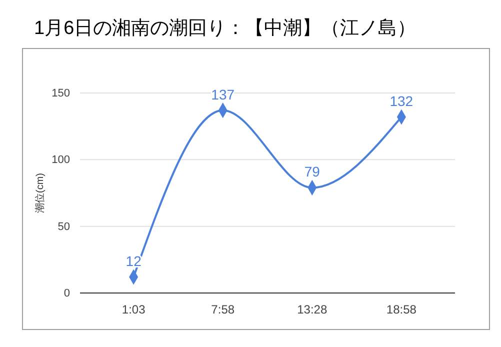 Image resolution: width=501 pixels, height=347 pixels. Describe the element at coordinates (61, 160) in the screenshot. I see `y-tick-label: 100` at that location.